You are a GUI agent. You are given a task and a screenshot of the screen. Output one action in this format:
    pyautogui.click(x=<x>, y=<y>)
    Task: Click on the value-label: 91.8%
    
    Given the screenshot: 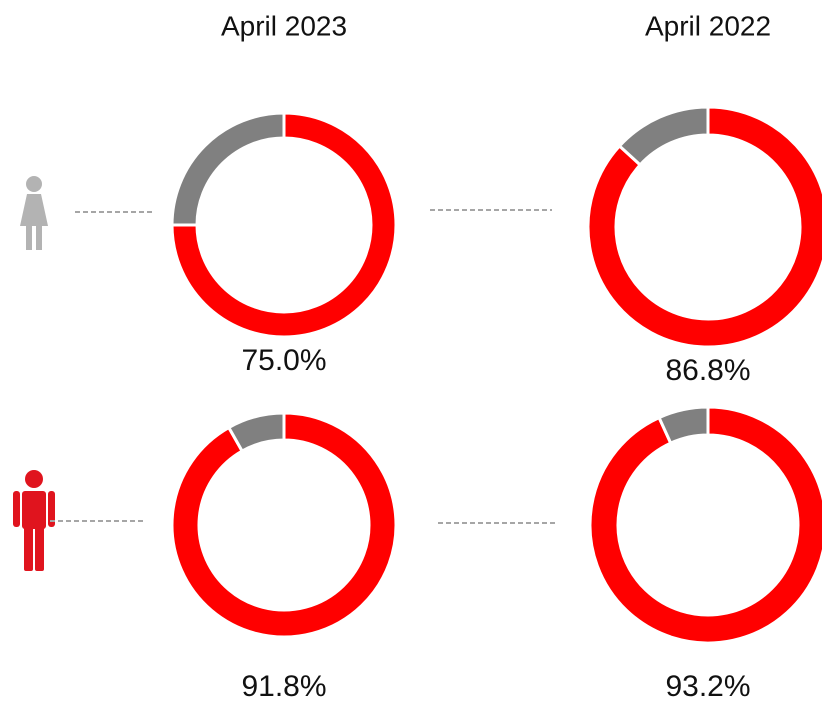 What is the action you would take?
    pyautogui.click(x=283, y=686)
    